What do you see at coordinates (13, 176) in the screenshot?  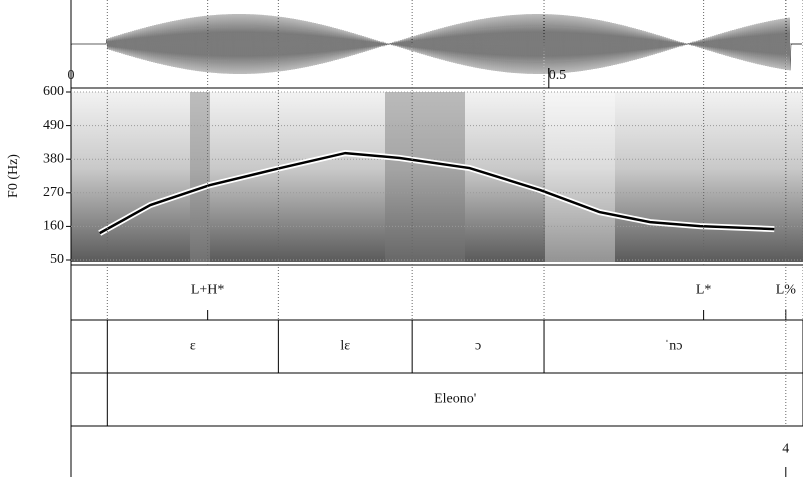 I see `y-axis-label: F0 (Hz)` at bounding box center [13, 176].